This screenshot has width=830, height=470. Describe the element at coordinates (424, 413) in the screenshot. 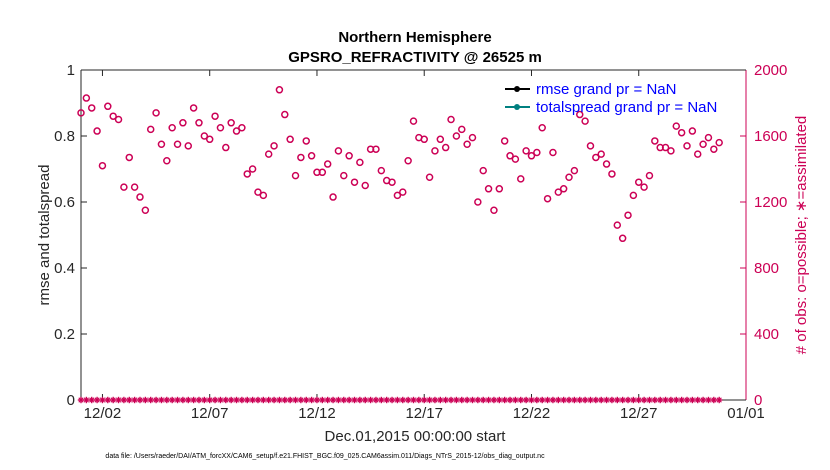

I see `x-tick-label: 12/17` at that location.